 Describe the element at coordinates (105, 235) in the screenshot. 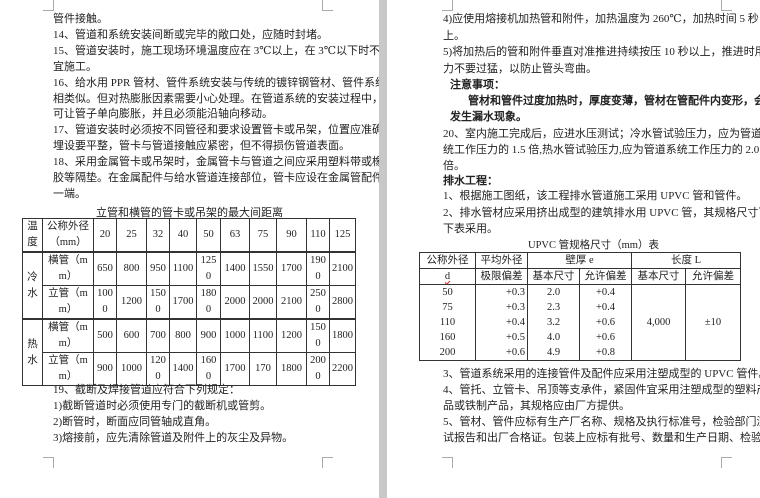

I see `header-size: 20` at that location.